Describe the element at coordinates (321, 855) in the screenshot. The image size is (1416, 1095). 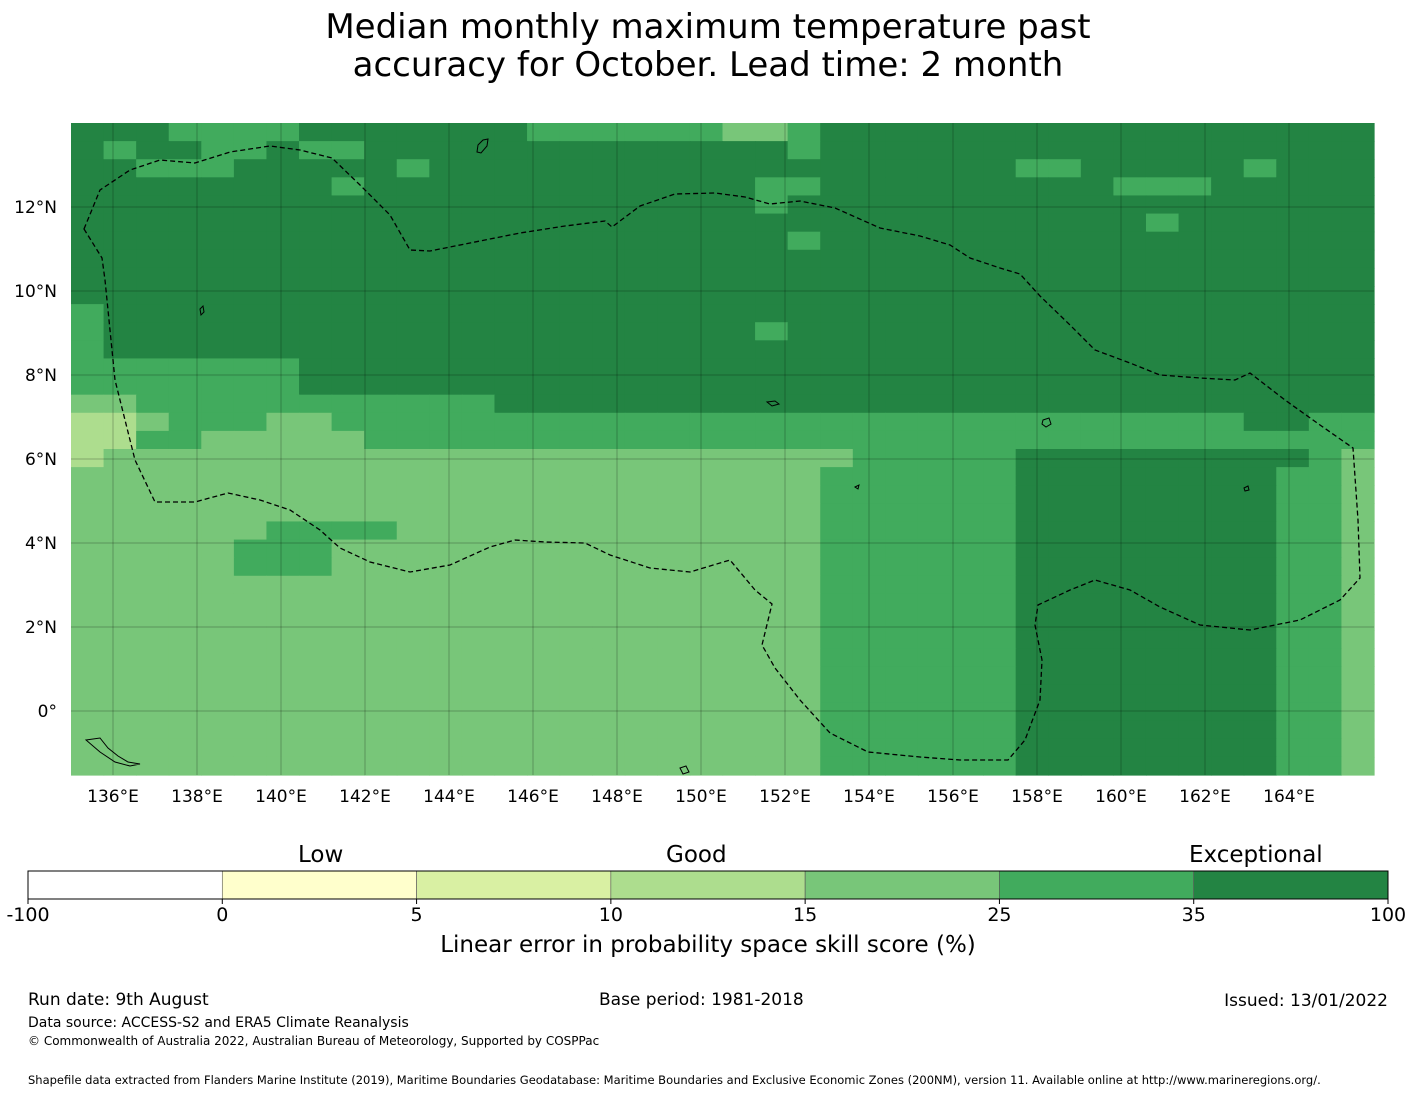
I see `category-low-label: Low` at that location.